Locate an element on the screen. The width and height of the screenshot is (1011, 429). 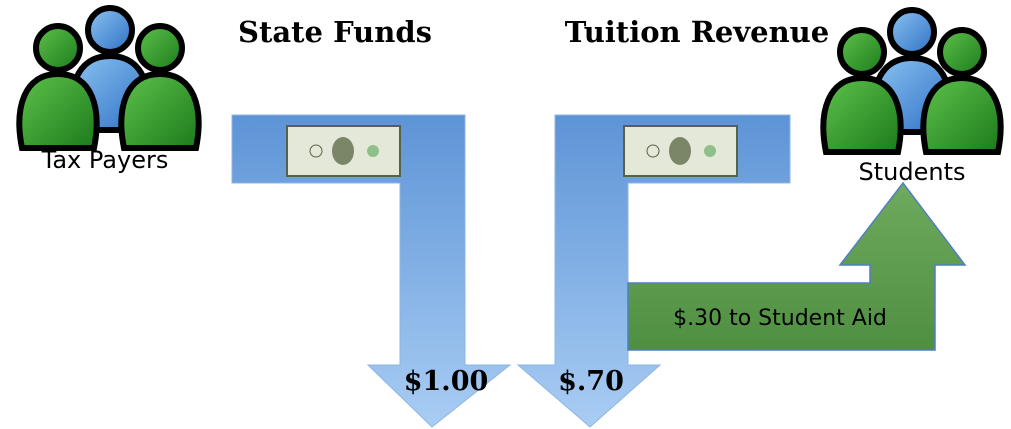
students-icon is located at coordinates (911, 81).